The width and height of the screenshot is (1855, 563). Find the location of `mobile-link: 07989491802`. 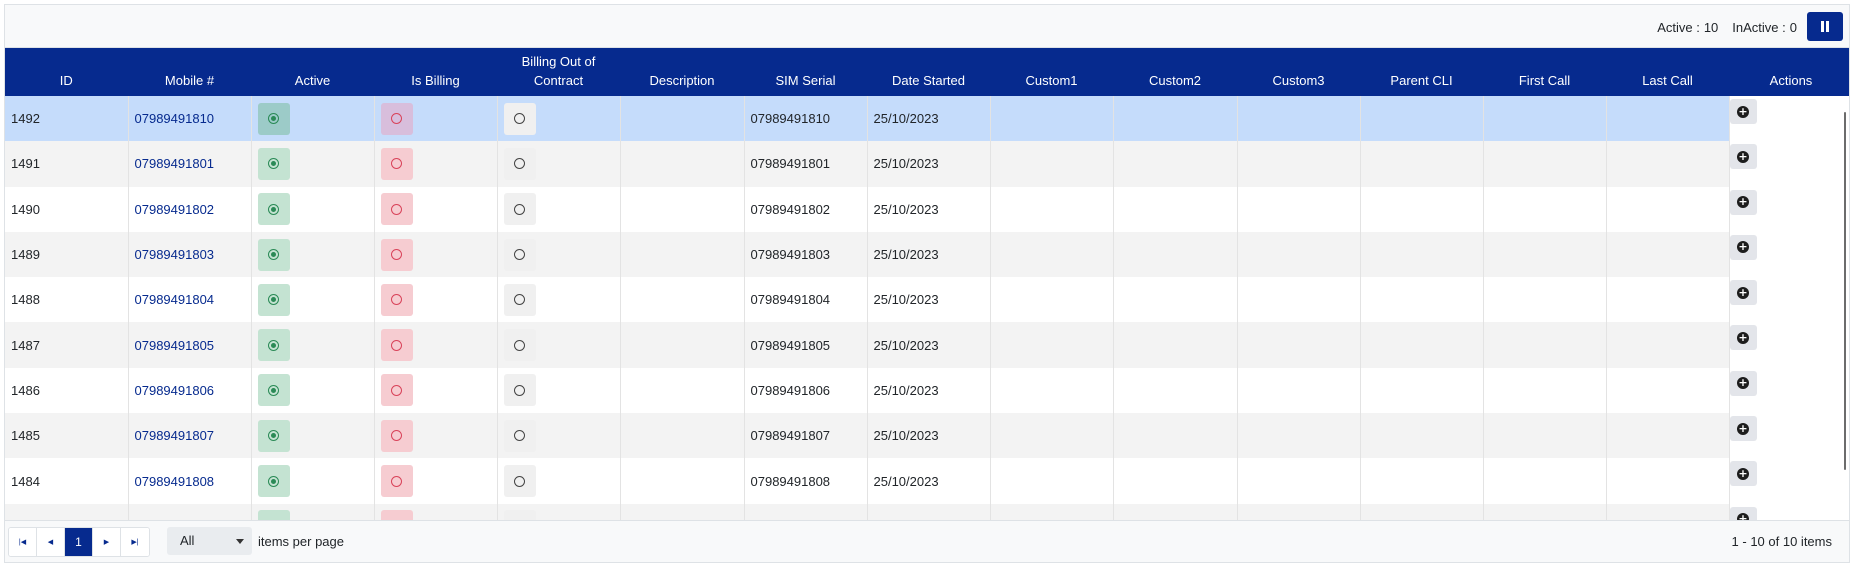

mobile-link: 07989491802 is located at coordinates (190, 209).